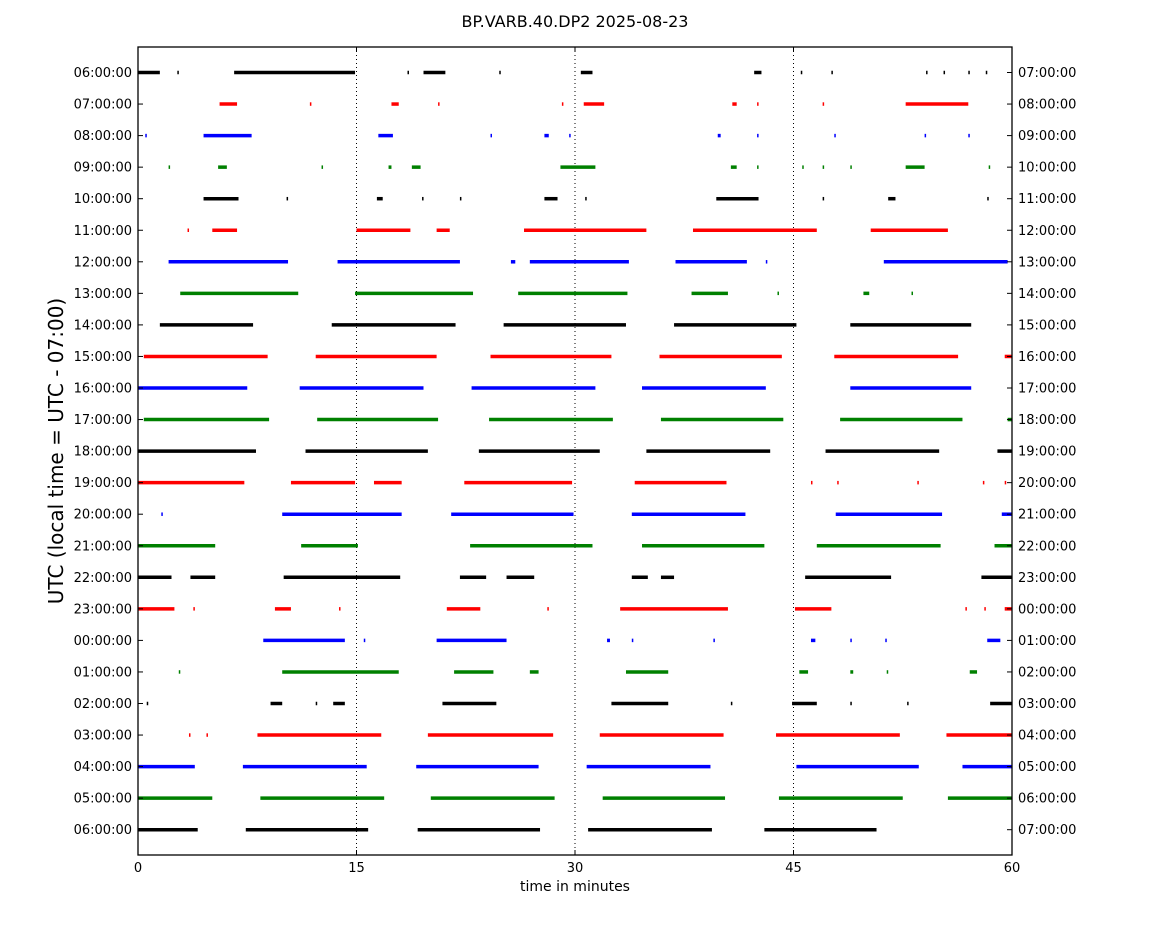 The image size is (1150, 950). What do you see at coordinates (103, 578) in the screenshot?
I see `y-tick-label-left-16: 22:00:00` at bounding box center [103, 578].